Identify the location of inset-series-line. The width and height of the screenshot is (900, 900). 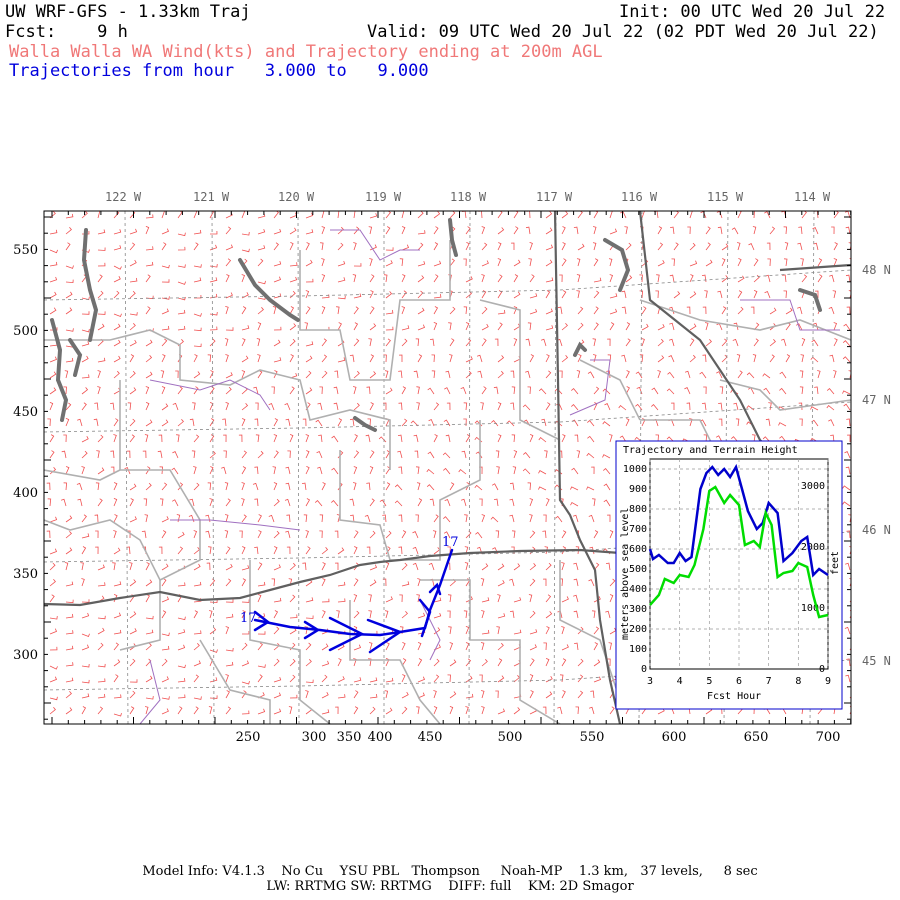
(738, 520).